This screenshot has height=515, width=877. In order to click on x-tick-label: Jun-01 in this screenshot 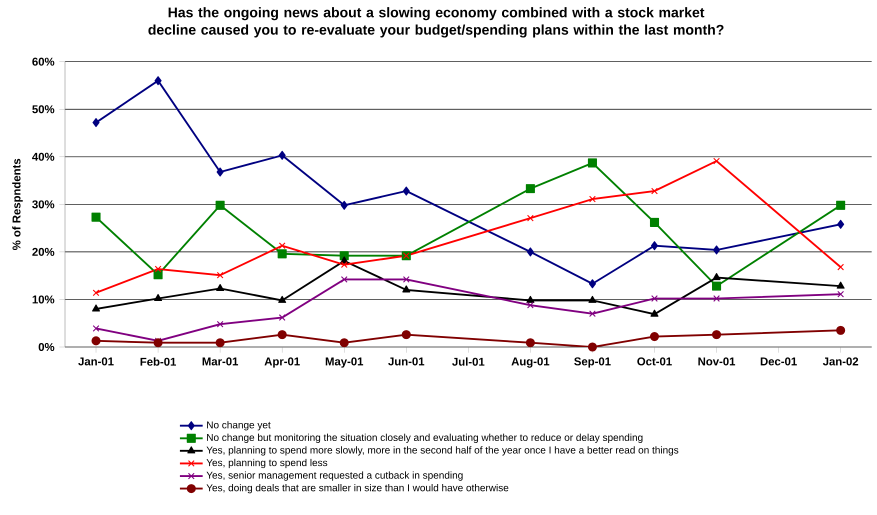, I will do `click(406, 361)`.